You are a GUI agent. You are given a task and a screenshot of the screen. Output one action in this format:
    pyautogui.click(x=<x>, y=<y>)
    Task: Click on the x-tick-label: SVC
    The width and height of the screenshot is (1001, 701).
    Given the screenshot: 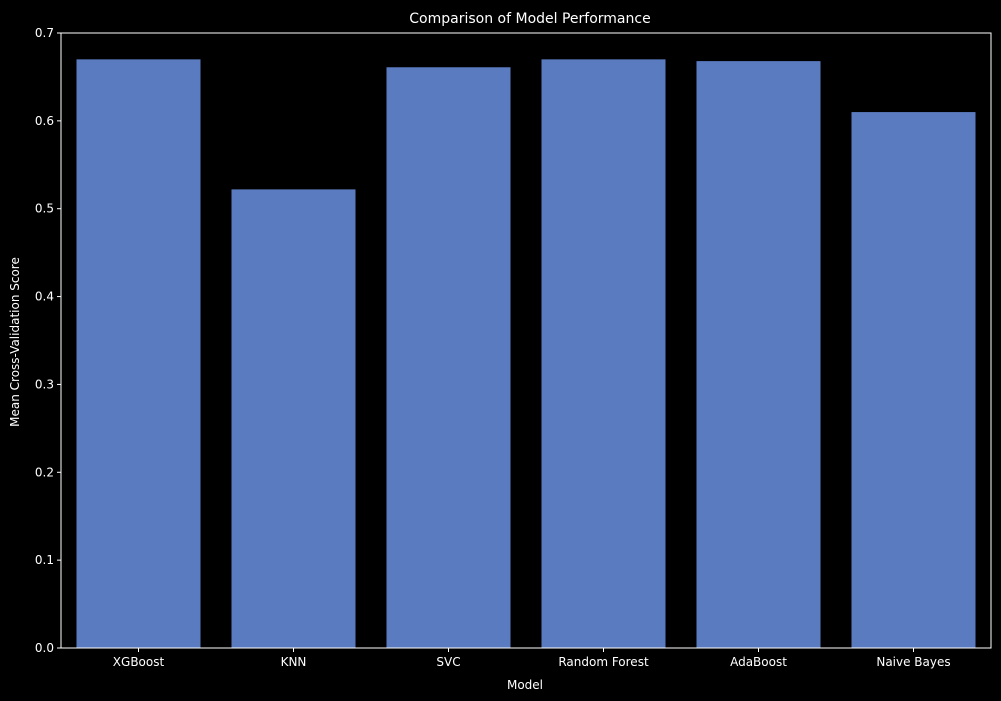 What is the action you would take?
    pyautogui.click(x=448, y=662)
    